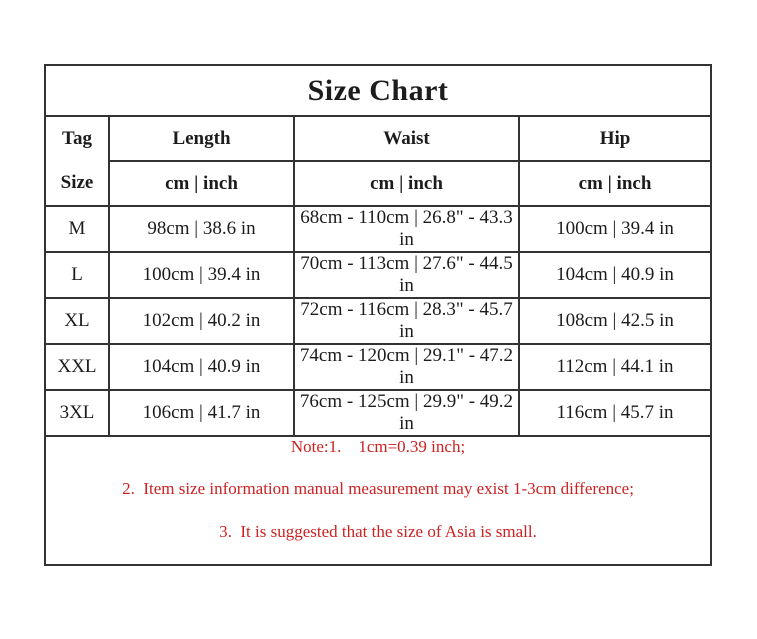  What do you see at coordinates (201, 321) in the screenshot?
I see `length-cell: 102cm | 40.2 in` at bounding box center [201, 321].